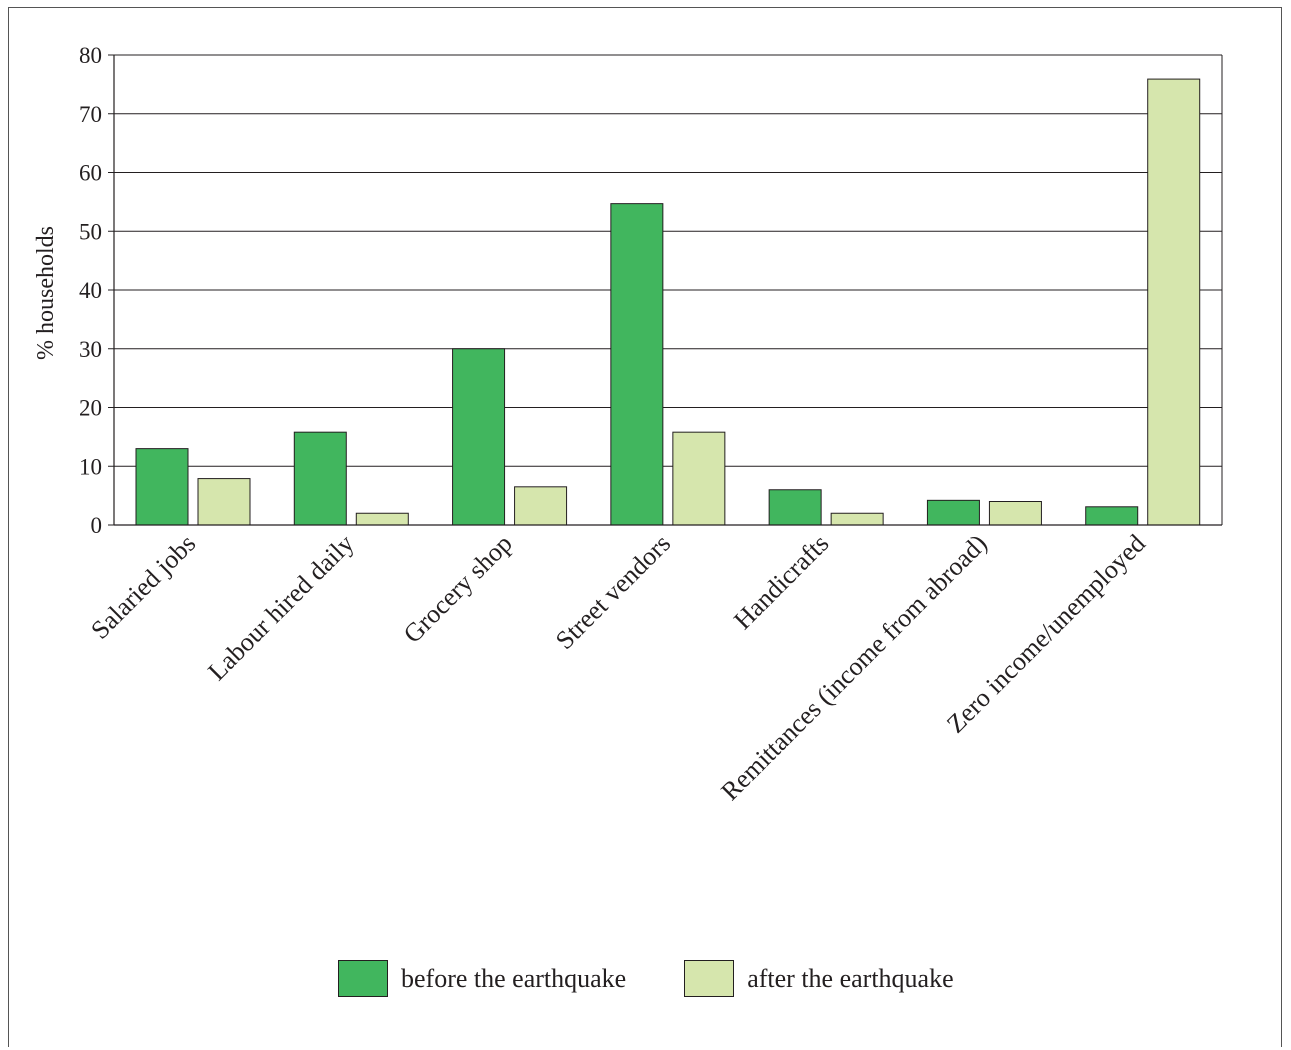 The height and width of the screenshot is (1050, 1291). I want to click on y-tick-label: 70, so click(90, 114).